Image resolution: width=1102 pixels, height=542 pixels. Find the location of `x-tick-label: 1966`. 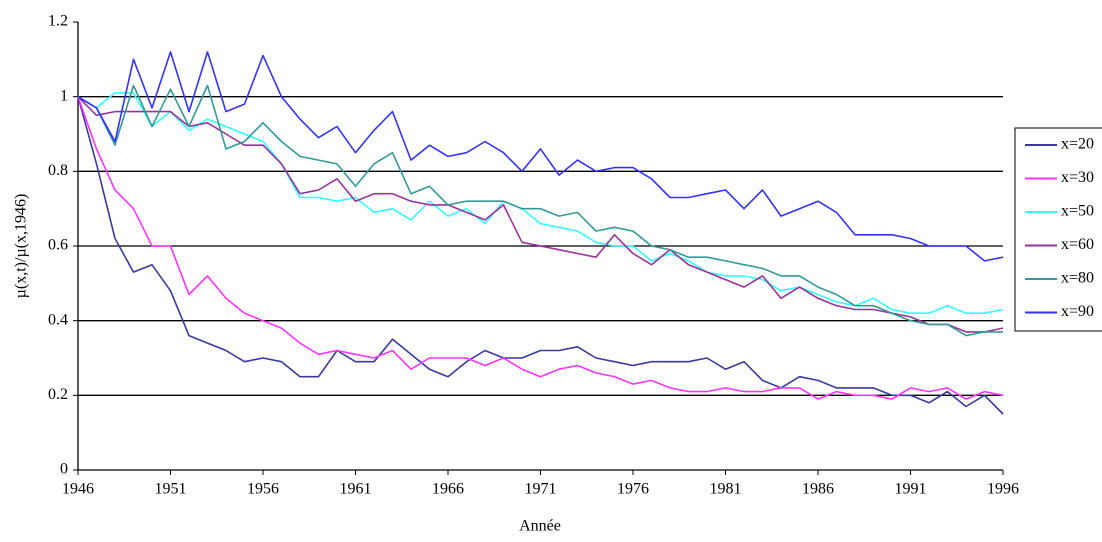

x-tick-label: 1966 is located at coordinates (448, 489).